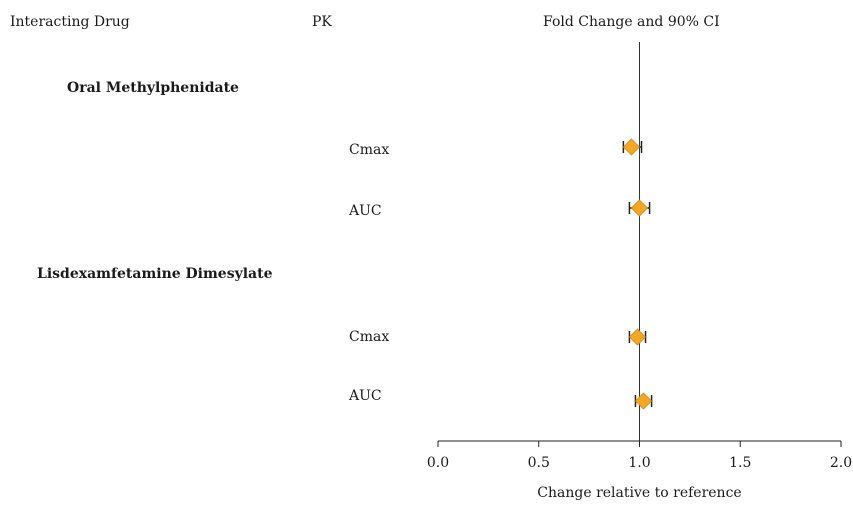 This screenshot has width=853, height=508. What do you see at coordinates (438, 463) in the screenshot?
I see `x-tick-label-0: 0.0` at bounding box center [438, 463].